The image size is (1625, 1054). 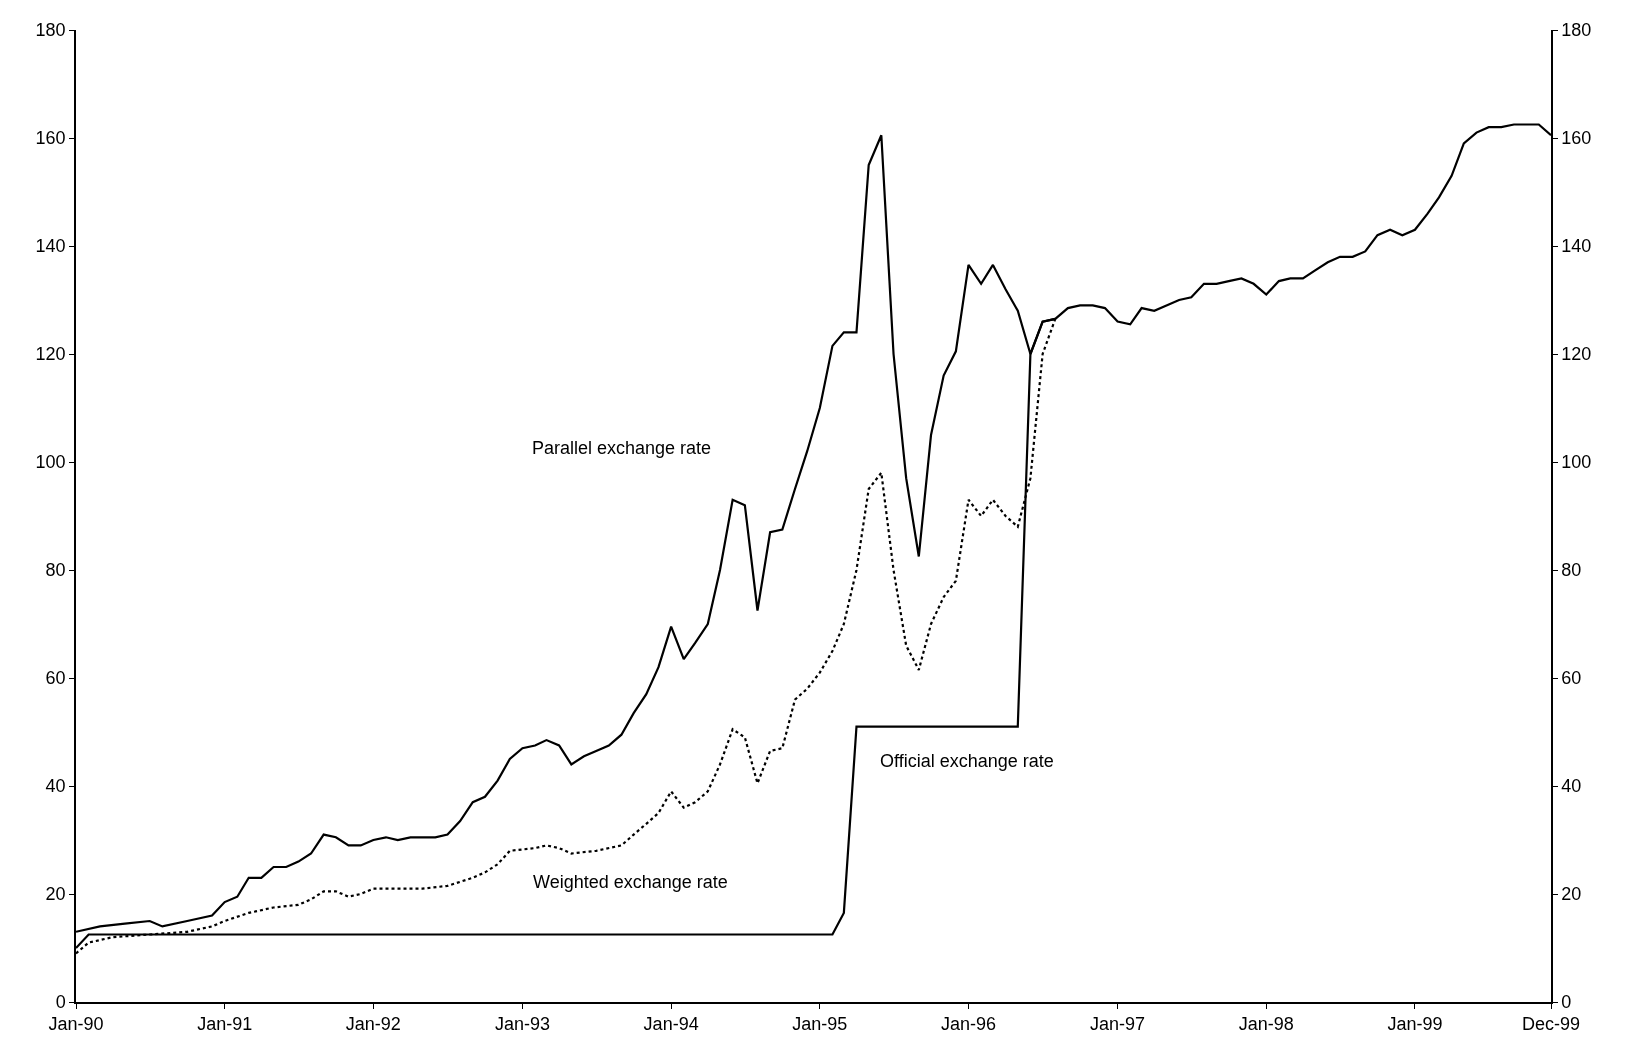 I want to click on y-tick-label: 0, so click(x=60, y=1002).